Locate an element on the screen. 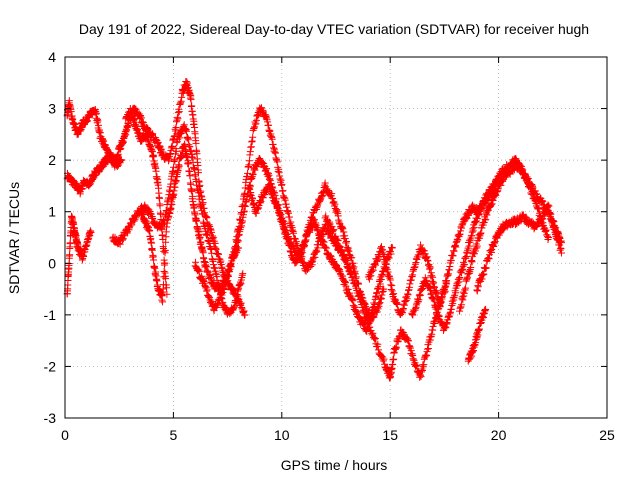 The width and height of the screenshot is (640, 480). y-tick-label: 2 is located at coordinates (52, 160).